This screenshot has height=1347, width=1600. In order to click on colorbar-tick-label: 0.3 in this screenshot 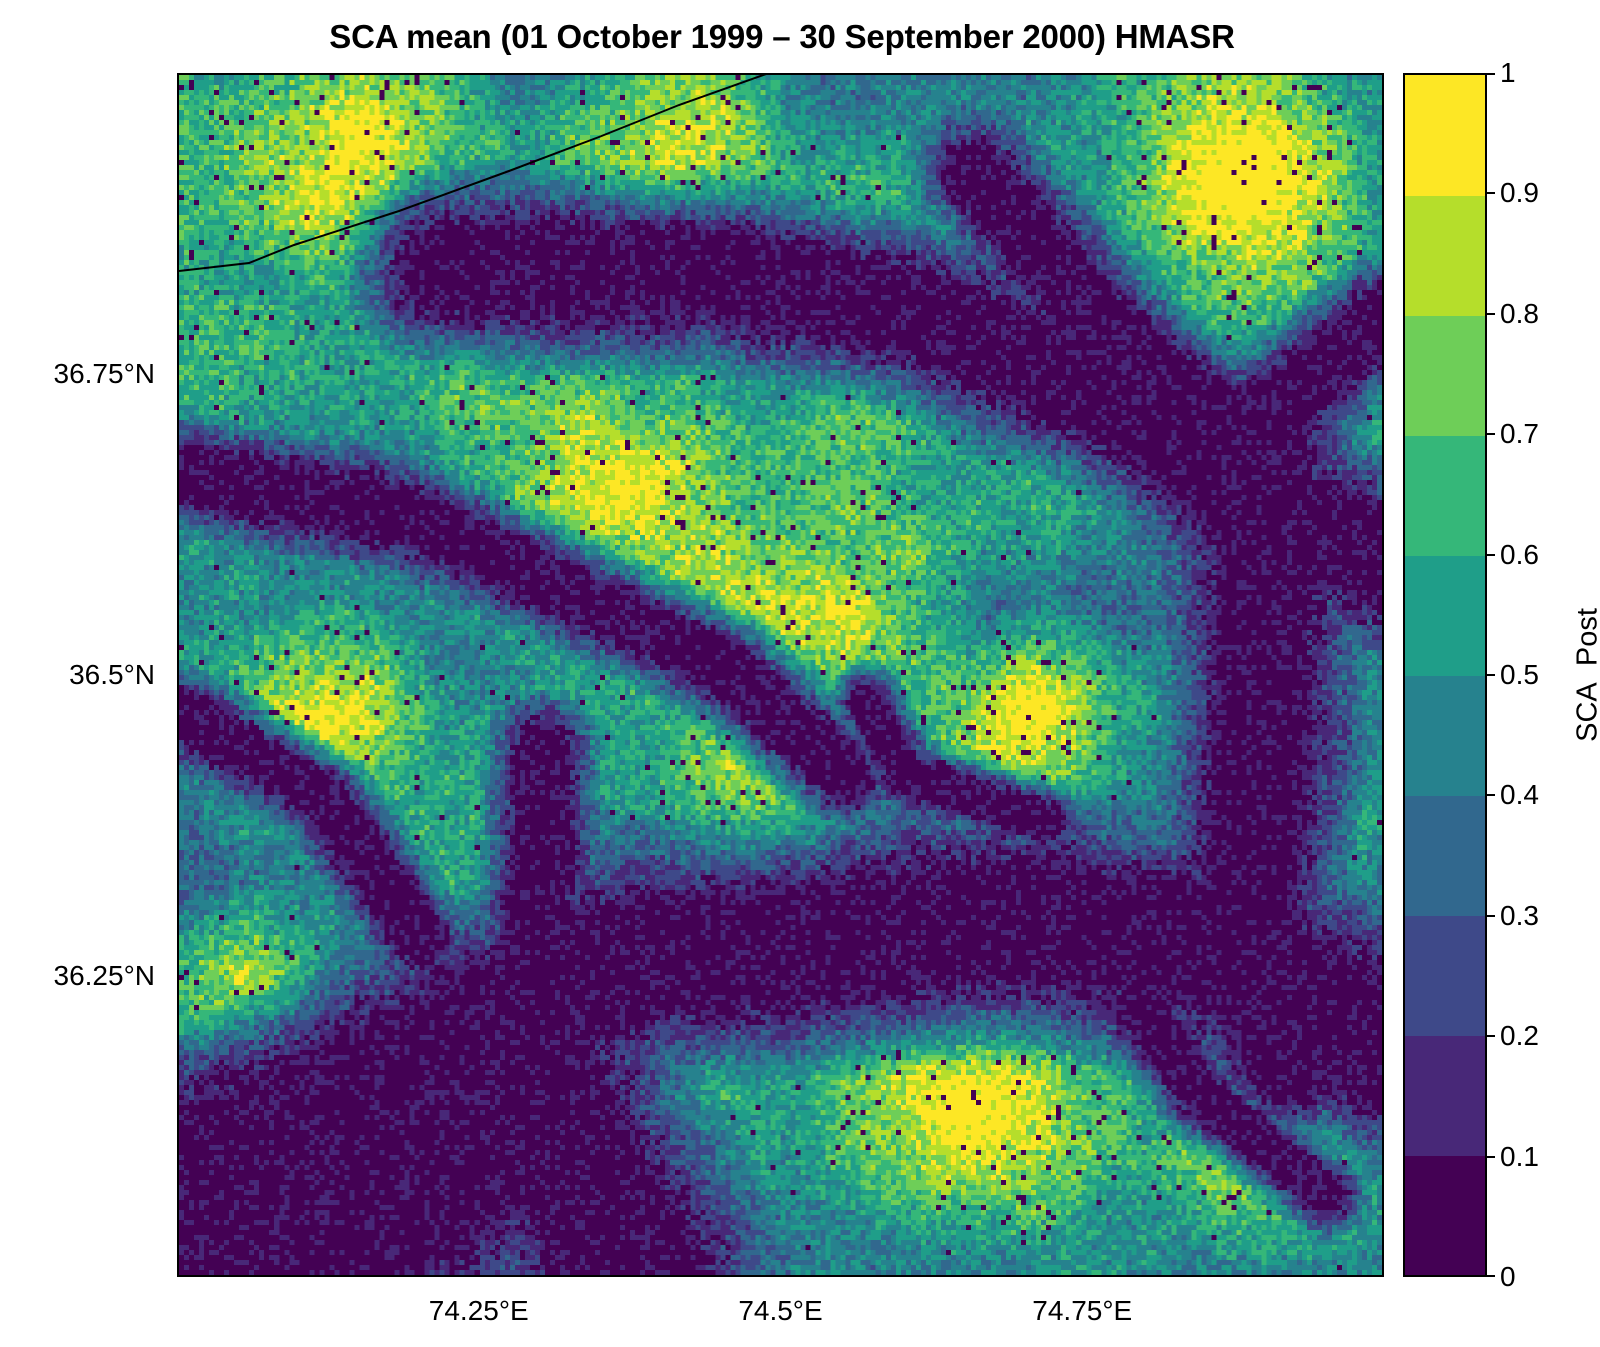, I will do `click(1519, 915)`.